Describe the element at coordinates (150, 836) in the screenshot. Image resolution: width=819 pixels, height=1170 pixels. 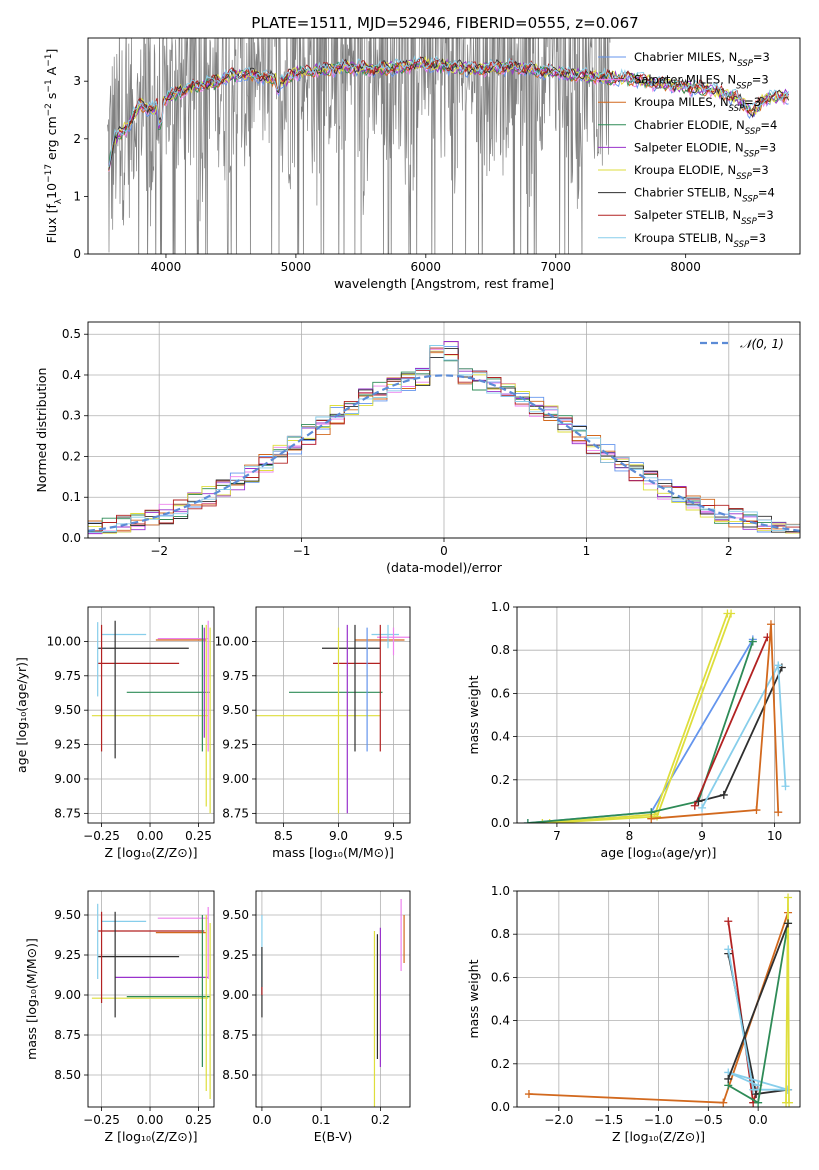
I see `age-vs-Z-xtick-label: 0.00` at that location.